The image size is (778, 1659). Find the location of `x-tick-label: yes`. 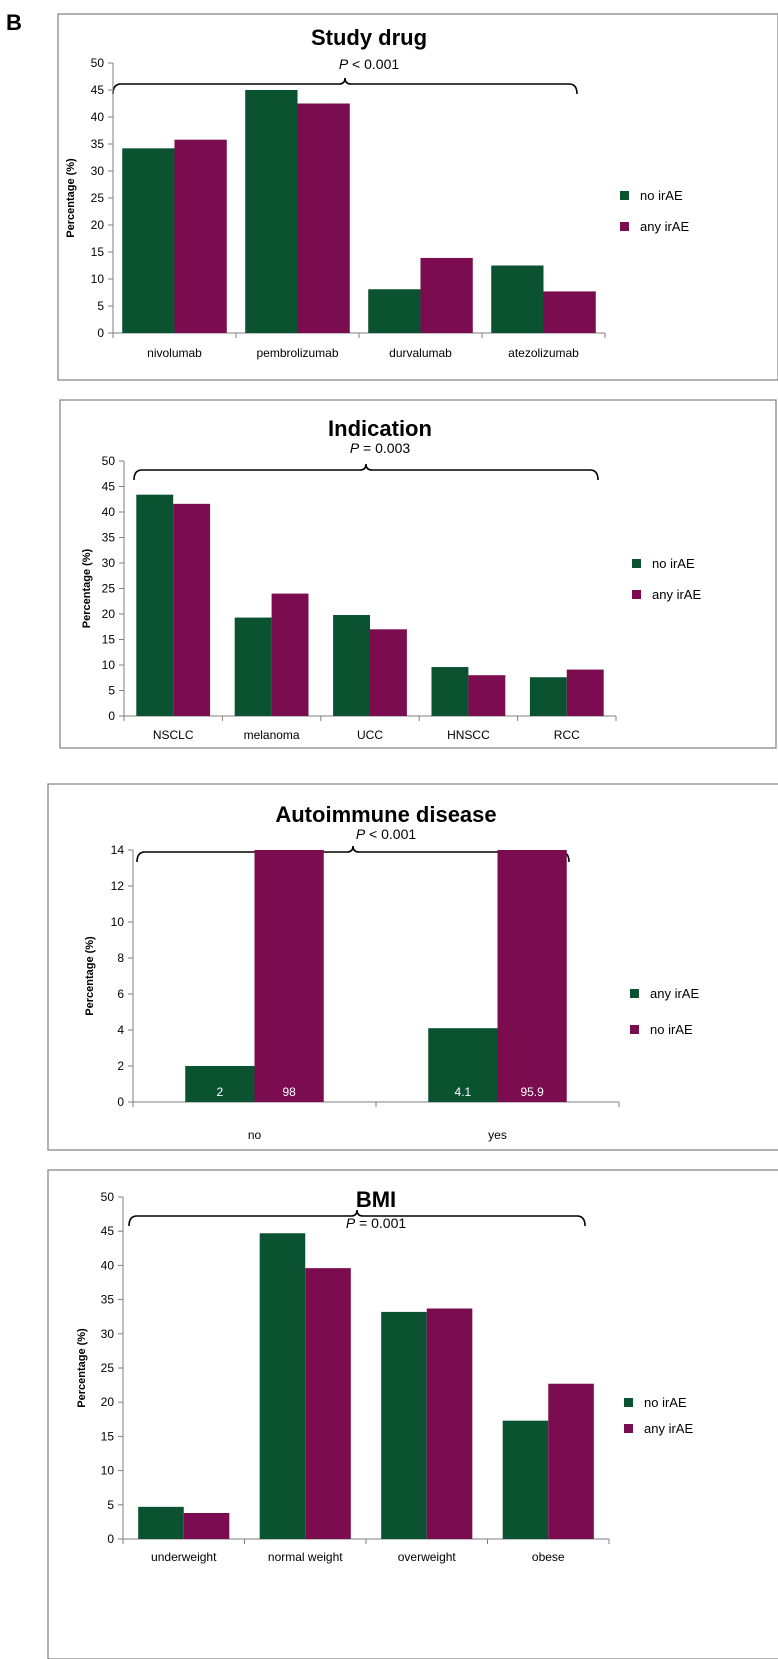

x-tick-label: yes is located at coordinates (497, 1135).